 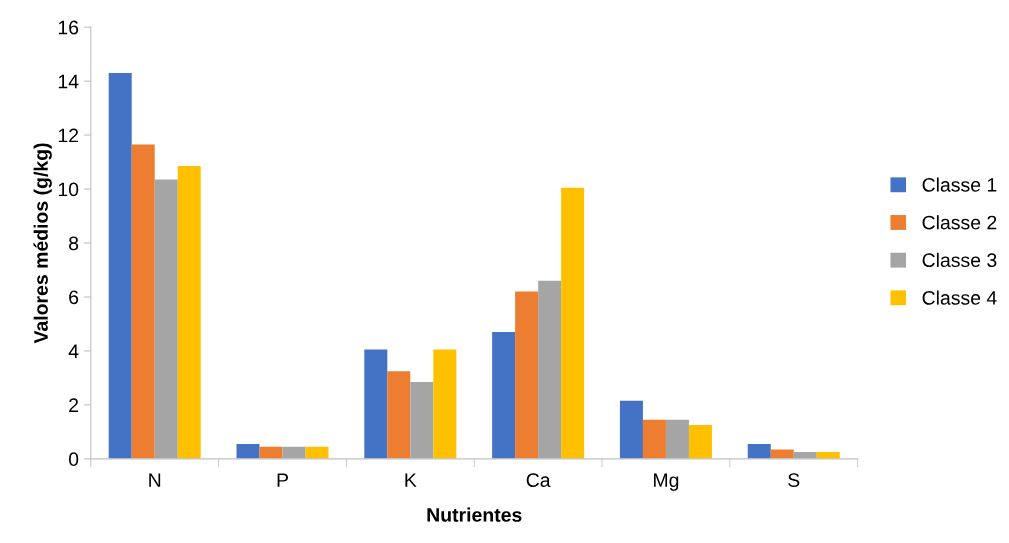 What do you see at coordinates (74, 297) in the screenshot?
I see `y-tick-label: 6` at bounding box center [74, 297].